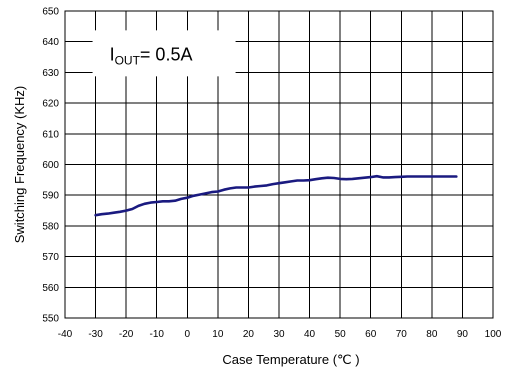  I want to click on annotation-symbol: I, so click(112, 54).